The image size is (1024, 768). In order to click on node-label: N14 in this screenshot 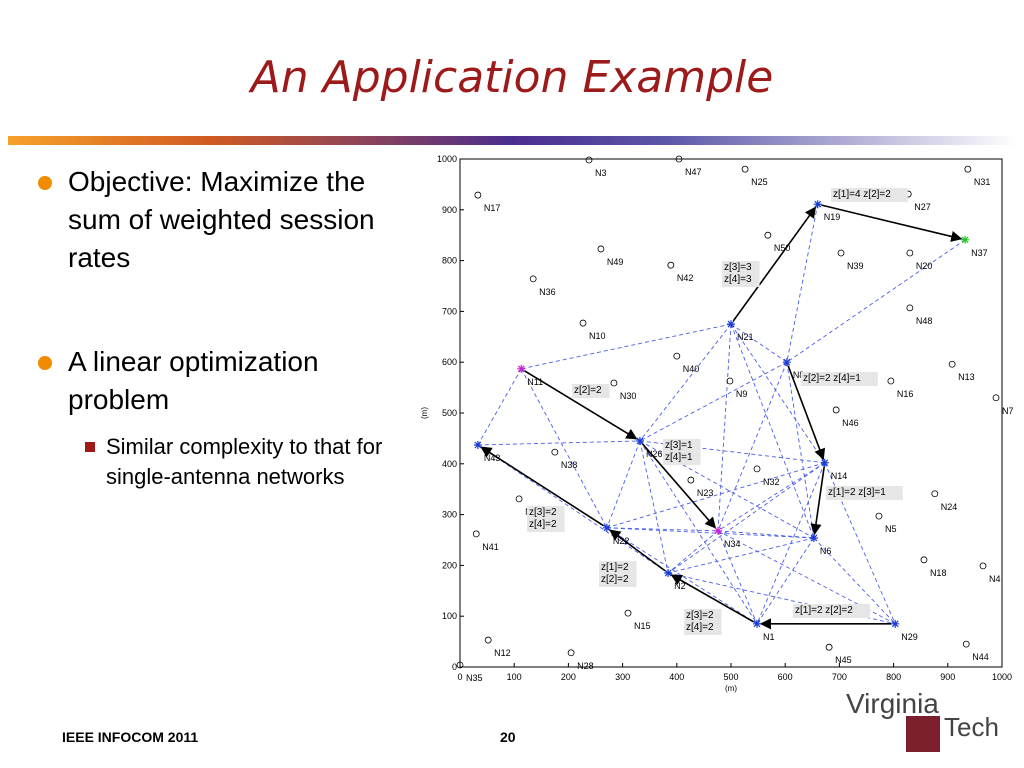, I will do `click(839, 476)`.